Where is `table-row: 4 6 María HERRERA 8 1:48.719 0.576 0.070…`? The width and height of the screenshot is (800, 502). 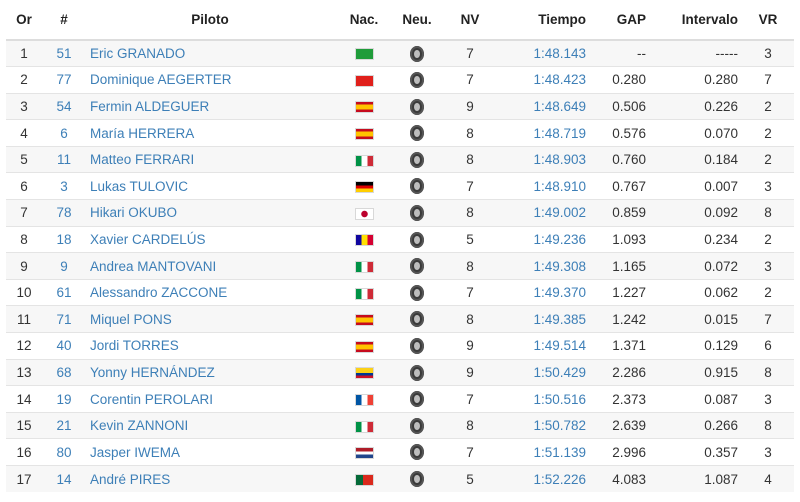 table-row: 4 6 María HERRERA 8 1:48.719 0.576 0.070… is located at coordinates (400, 133).